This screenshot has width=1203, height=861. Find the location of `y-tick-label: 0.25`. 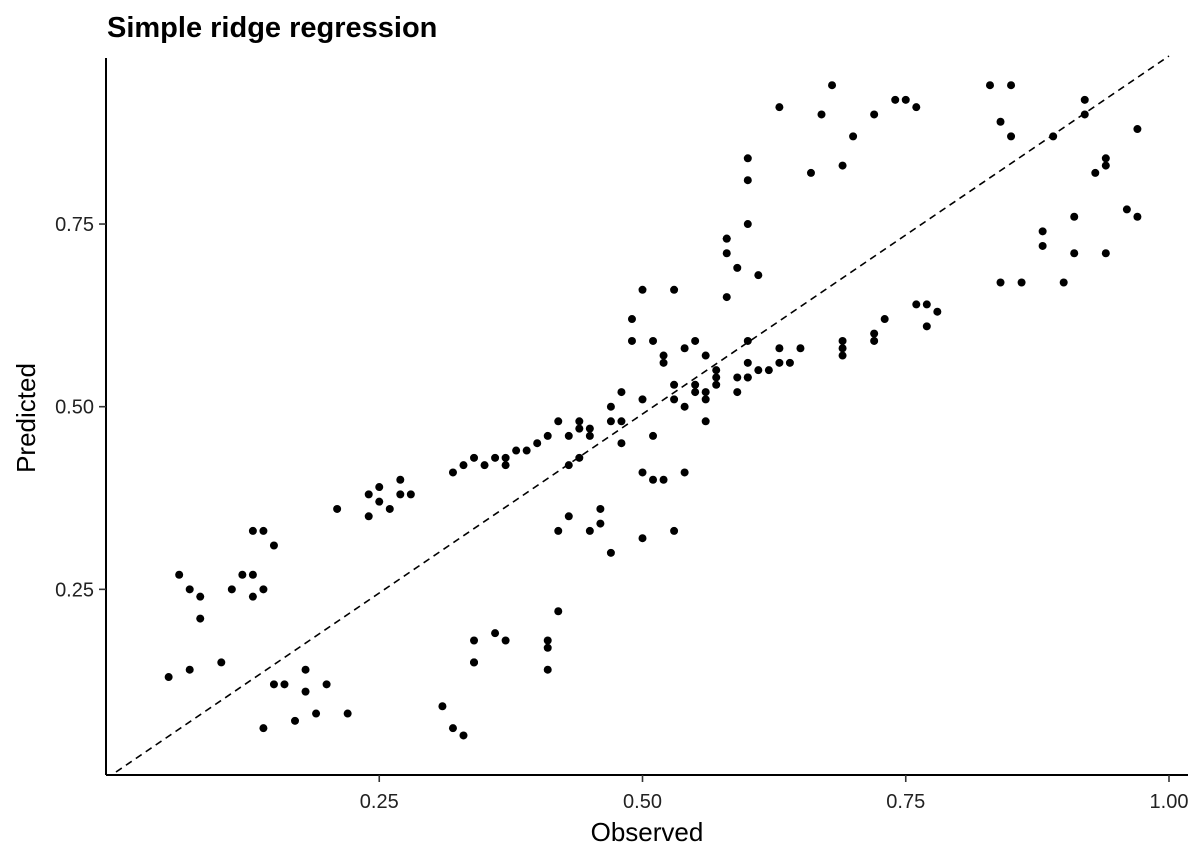

y-tick-label: 0.25 is located at coordinates (74, 590).